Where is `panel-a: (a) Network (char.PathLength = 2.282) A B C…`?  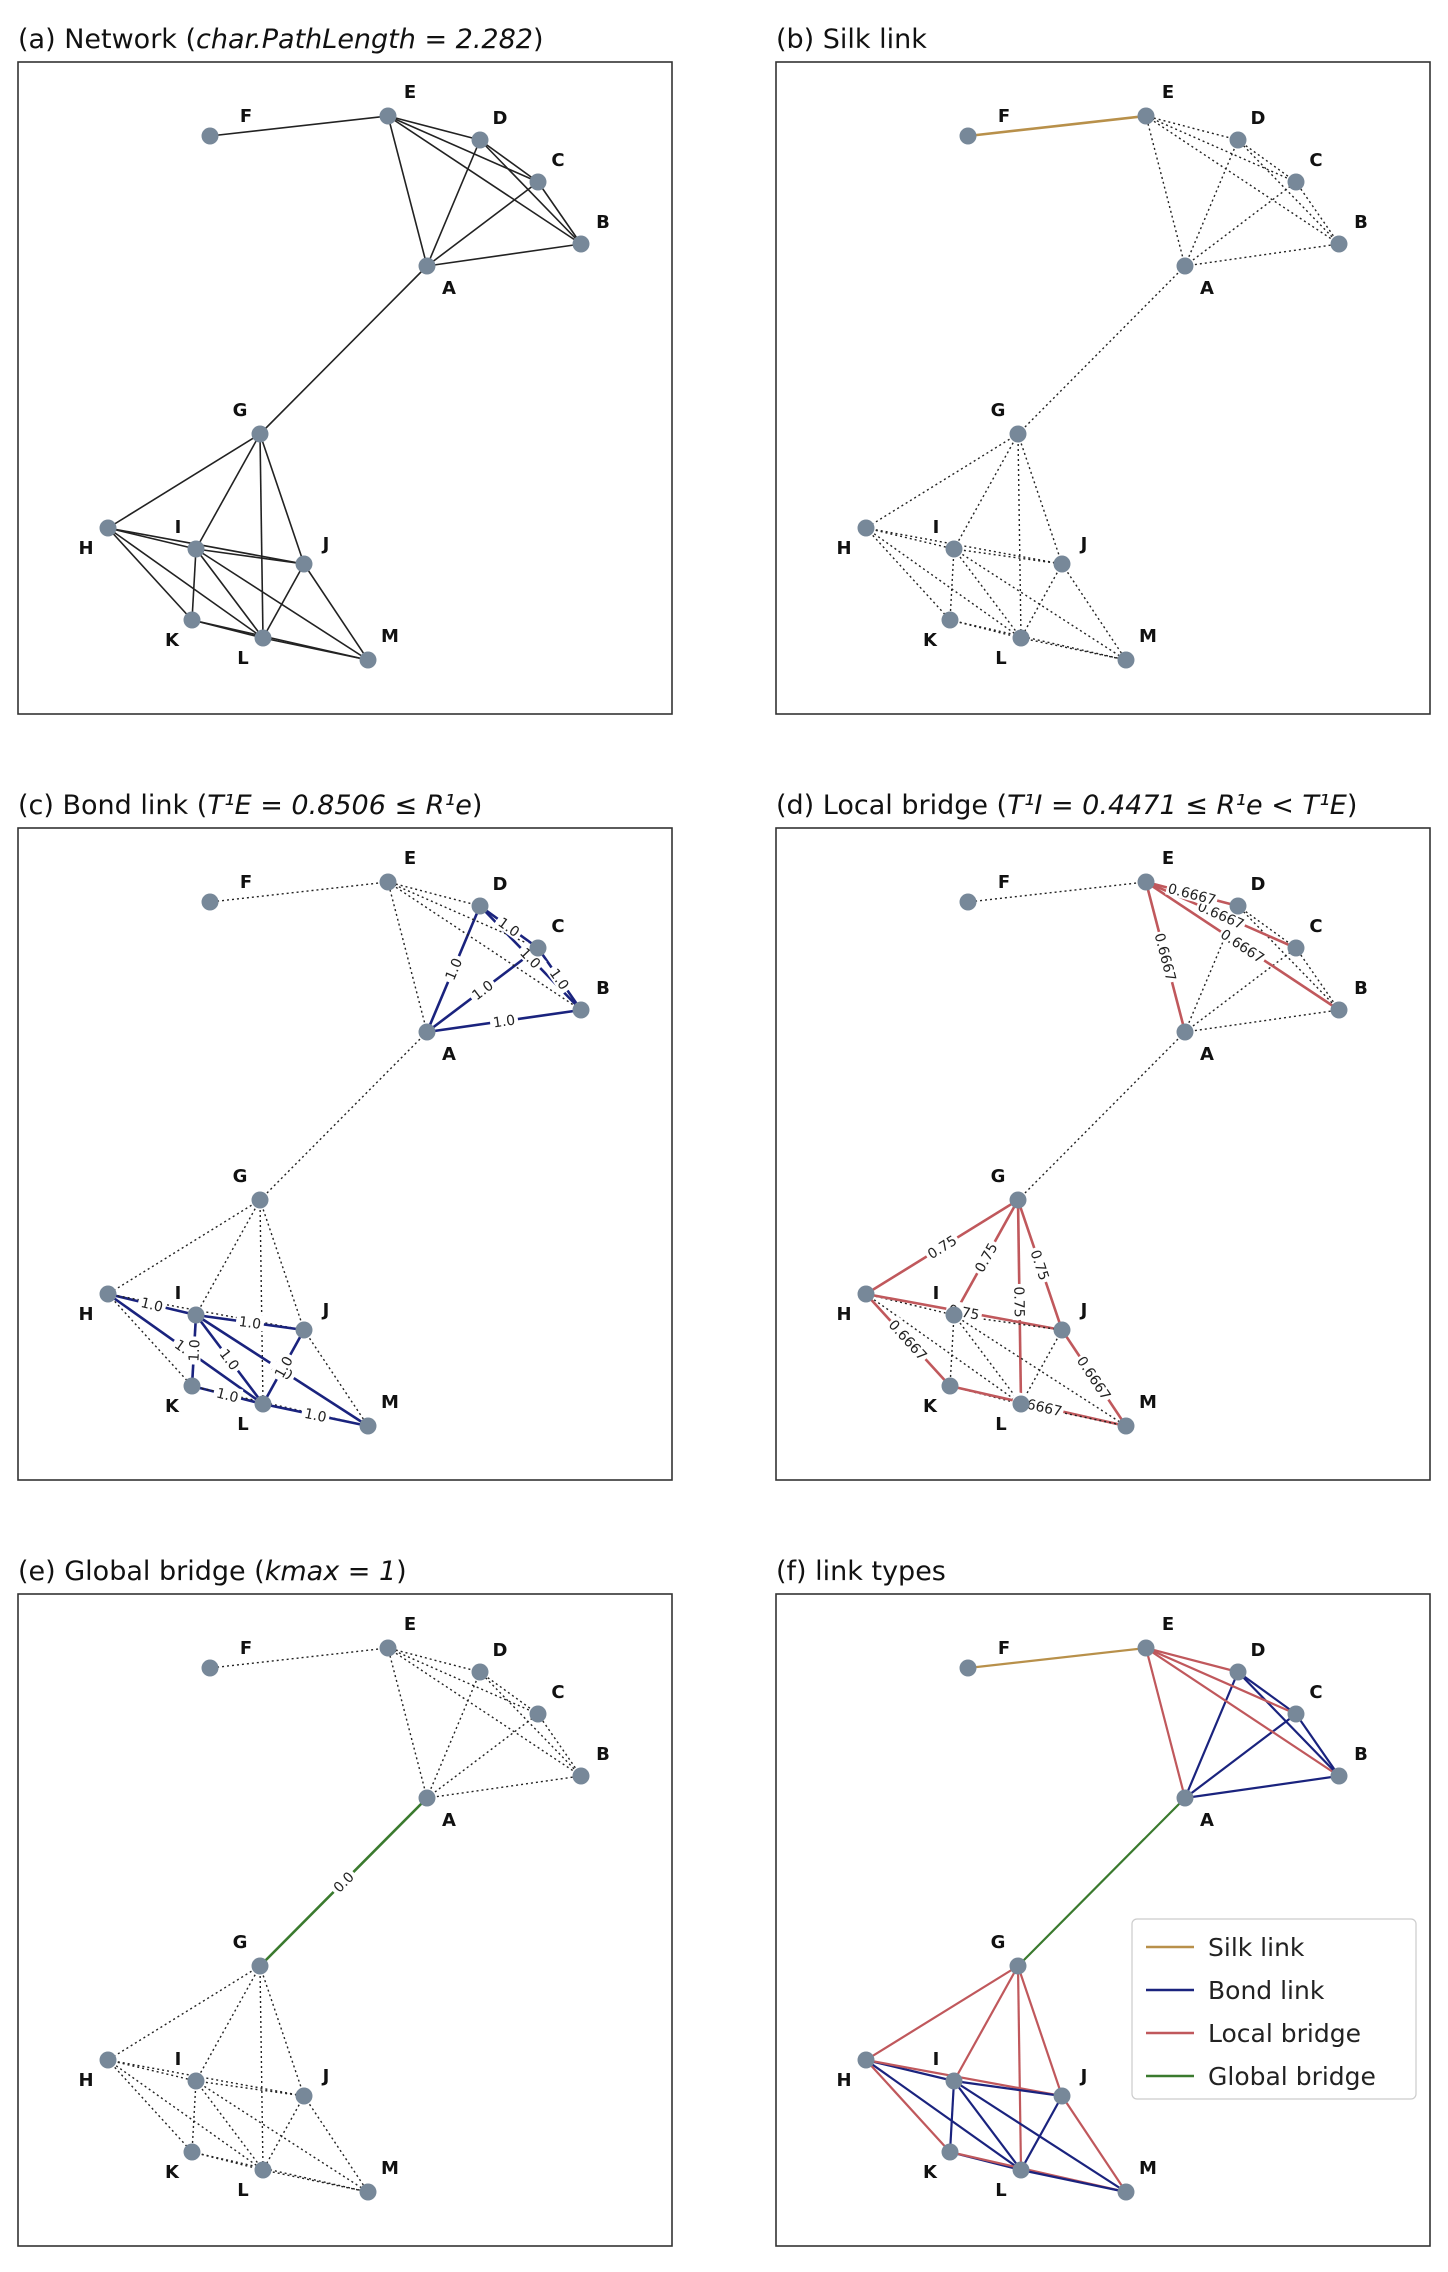 panel-a: (a) Network (char.PathLength = 2.282) A B C… is located at coordinates (345, 369).